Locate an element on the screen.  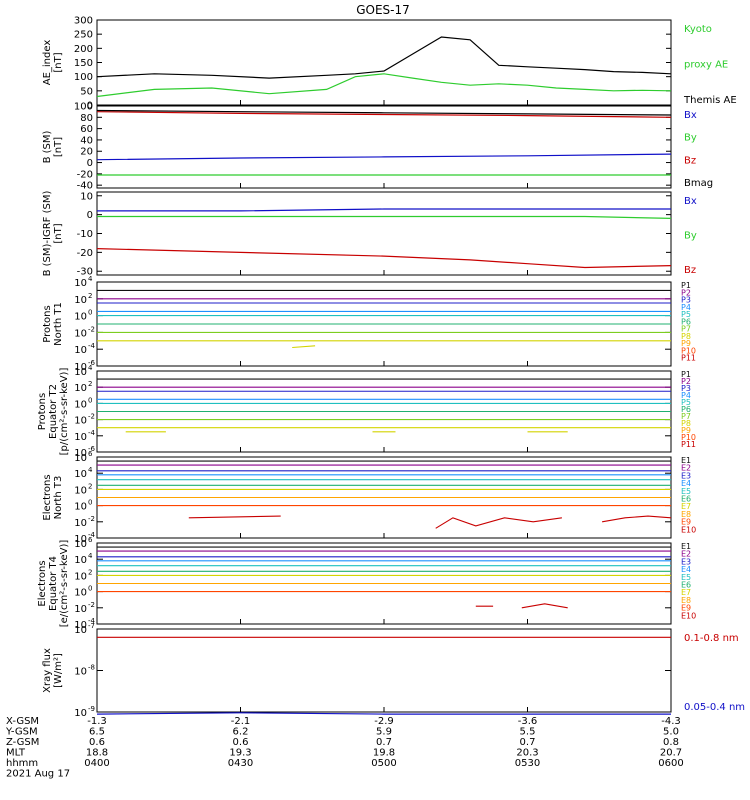
channel-legend: E8 is located at coordinates (686, 600).